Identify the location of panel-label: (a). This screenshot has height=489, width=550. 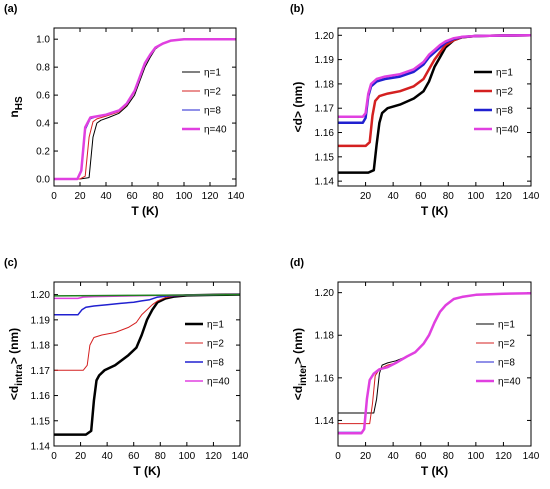
(11, 9).